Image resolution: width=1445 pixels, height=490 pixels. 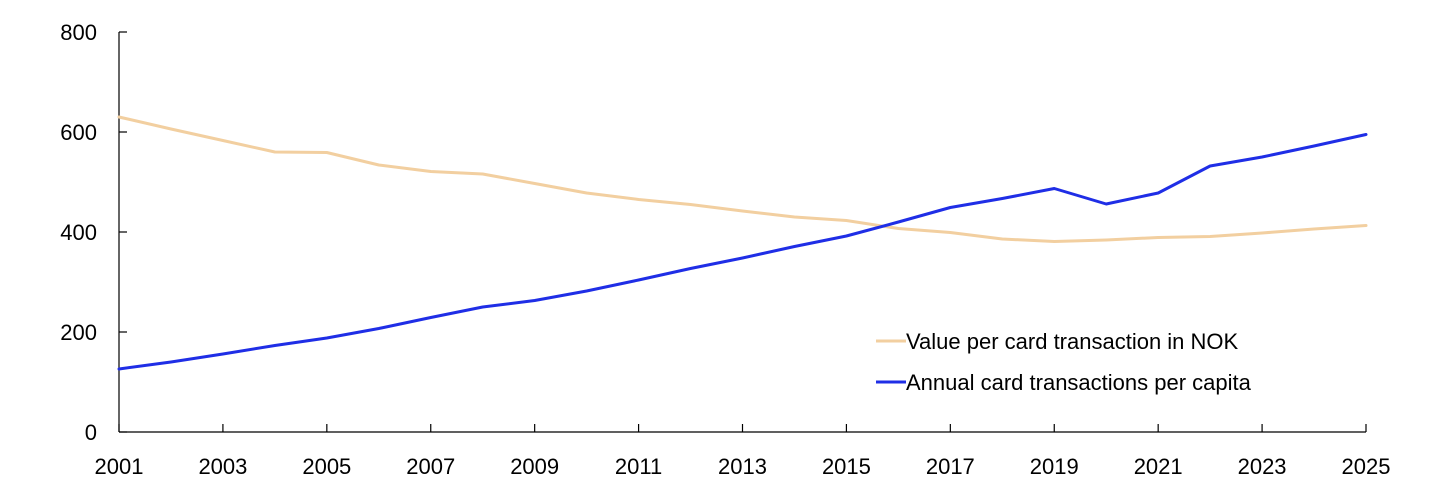 What do you see at coordinates (742, 466) in the screenshot?
I see `x-tick-label: 2013` at bounding box center [742, 466].